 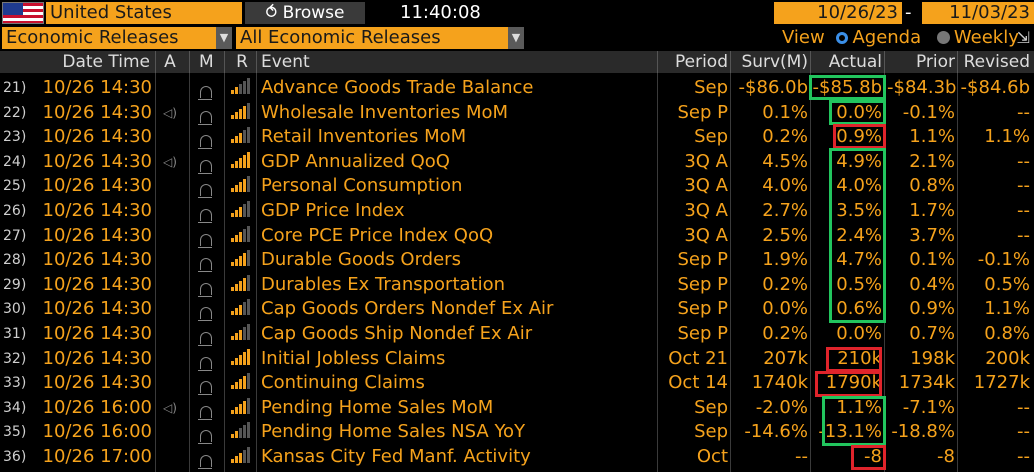 I want to click on row-number: 32), so click(x=15, y=358).